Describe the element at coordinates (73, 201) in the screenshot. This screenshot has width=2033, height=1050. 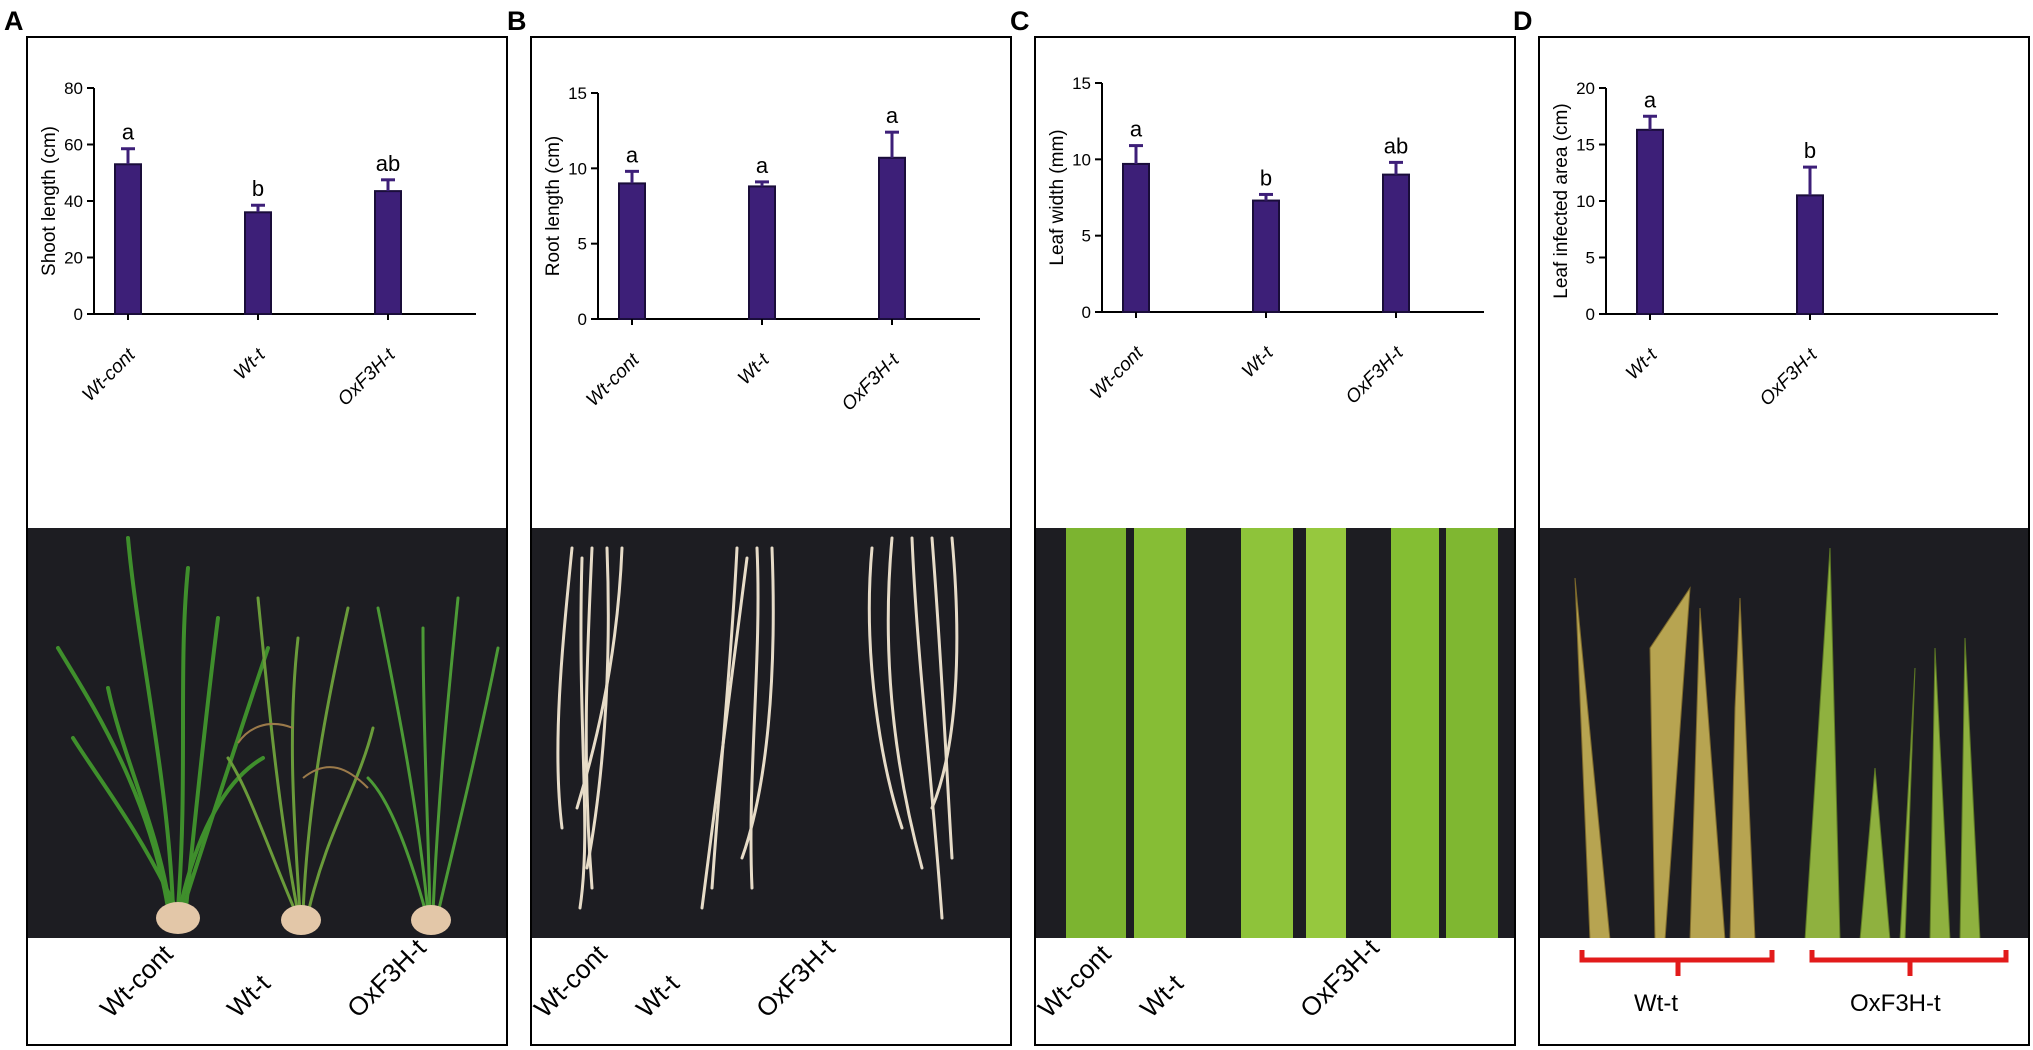
I see `y-tick-label: 40` at that location.